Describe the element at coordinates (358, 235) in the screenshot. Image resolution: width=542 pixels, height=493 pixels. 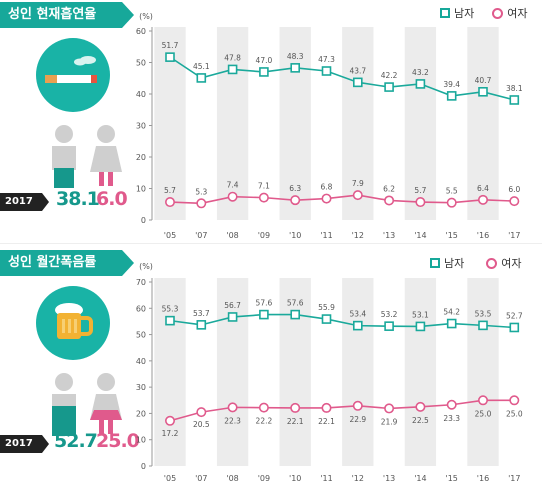
I see `x-tick-label: '12` at that location.